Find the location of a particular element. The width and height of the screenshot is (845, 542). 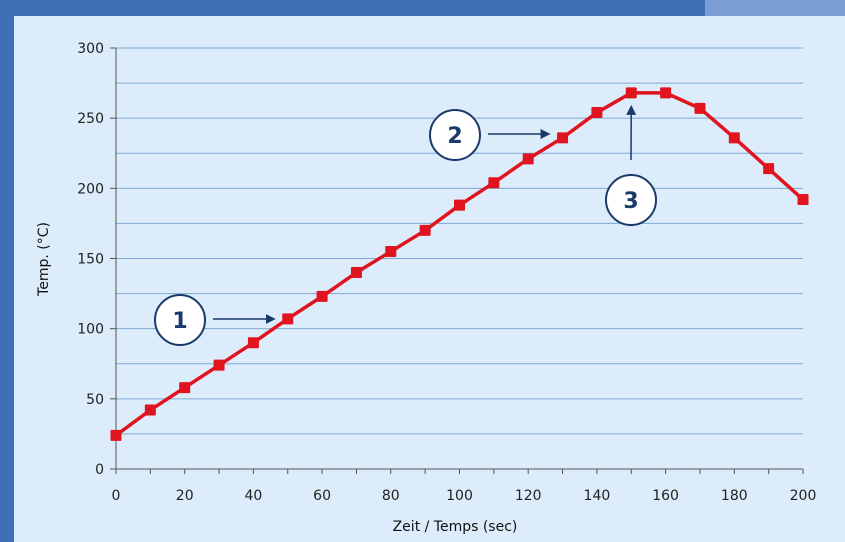

callout-label: 3 is located at coordinates (630, 201).